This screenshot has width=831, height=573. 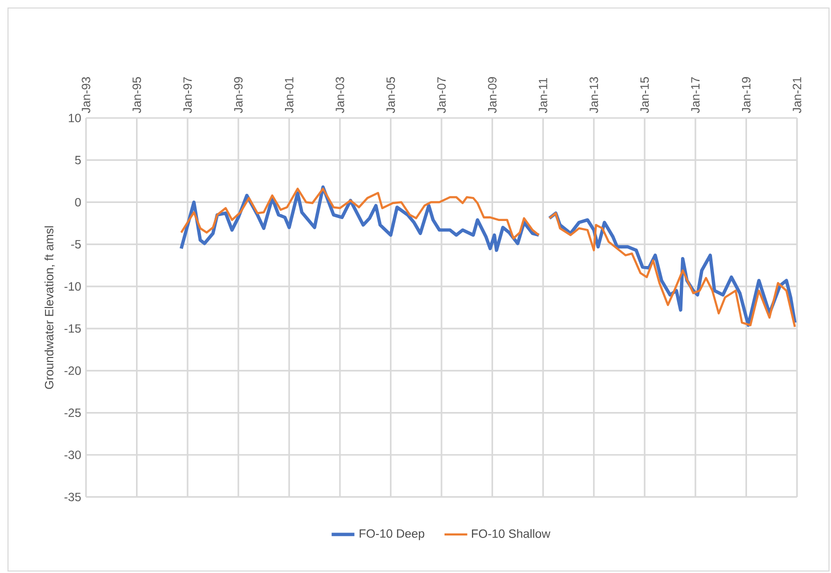 I want to click on y-tick-label: 5, so click(x=78, y=160).